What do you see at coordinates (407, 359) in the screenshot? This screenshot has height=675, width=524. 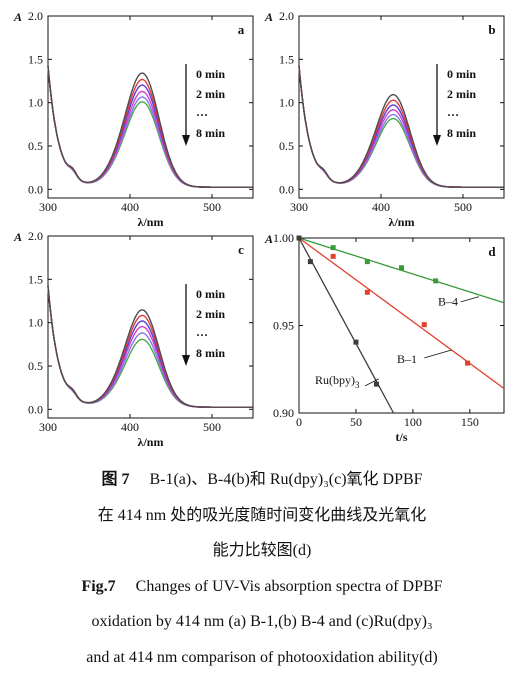 I see `series-label: B–1` at bounding box center [407, 359].